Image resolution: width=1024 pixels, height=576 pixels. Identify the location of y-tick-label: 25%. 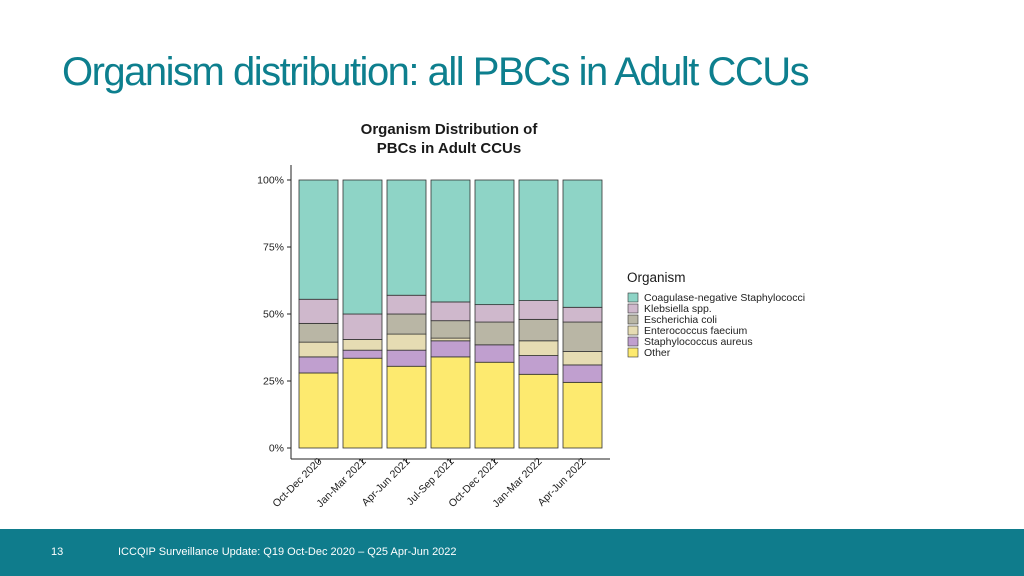
(273, 382).